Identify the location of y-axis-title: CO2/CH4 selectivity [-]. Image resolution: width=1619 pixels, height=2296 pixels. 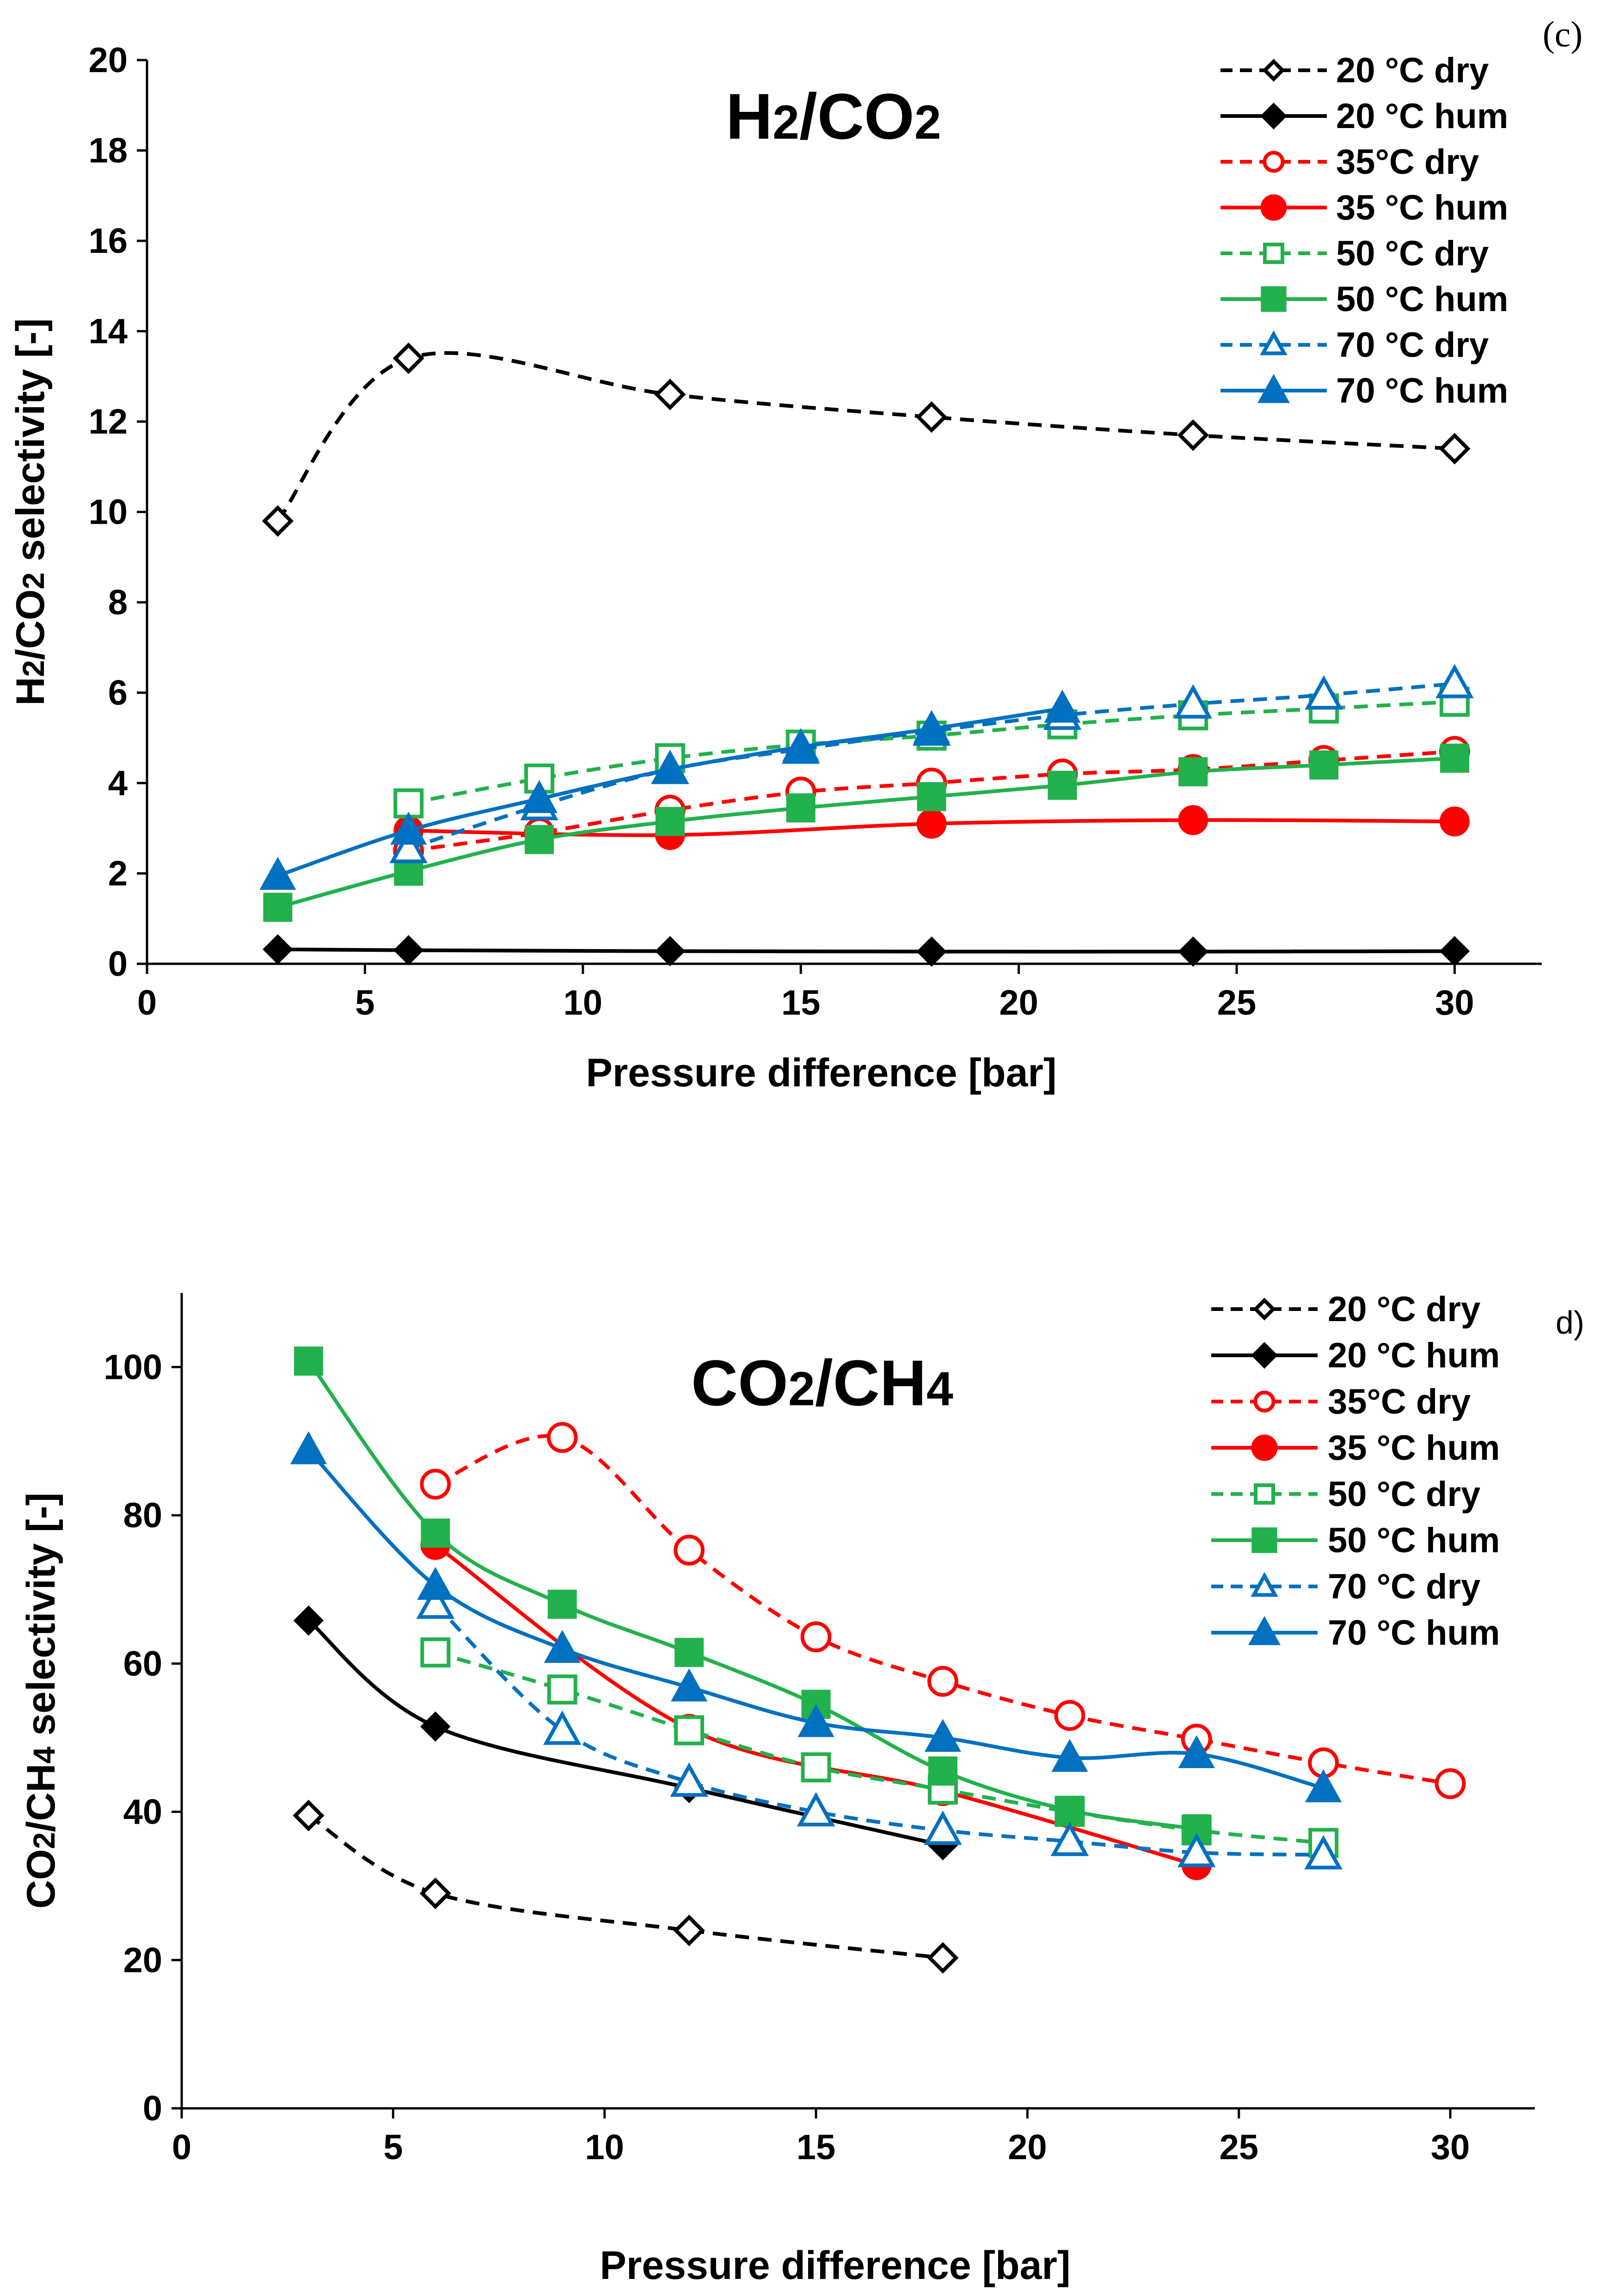
(41, 1701).